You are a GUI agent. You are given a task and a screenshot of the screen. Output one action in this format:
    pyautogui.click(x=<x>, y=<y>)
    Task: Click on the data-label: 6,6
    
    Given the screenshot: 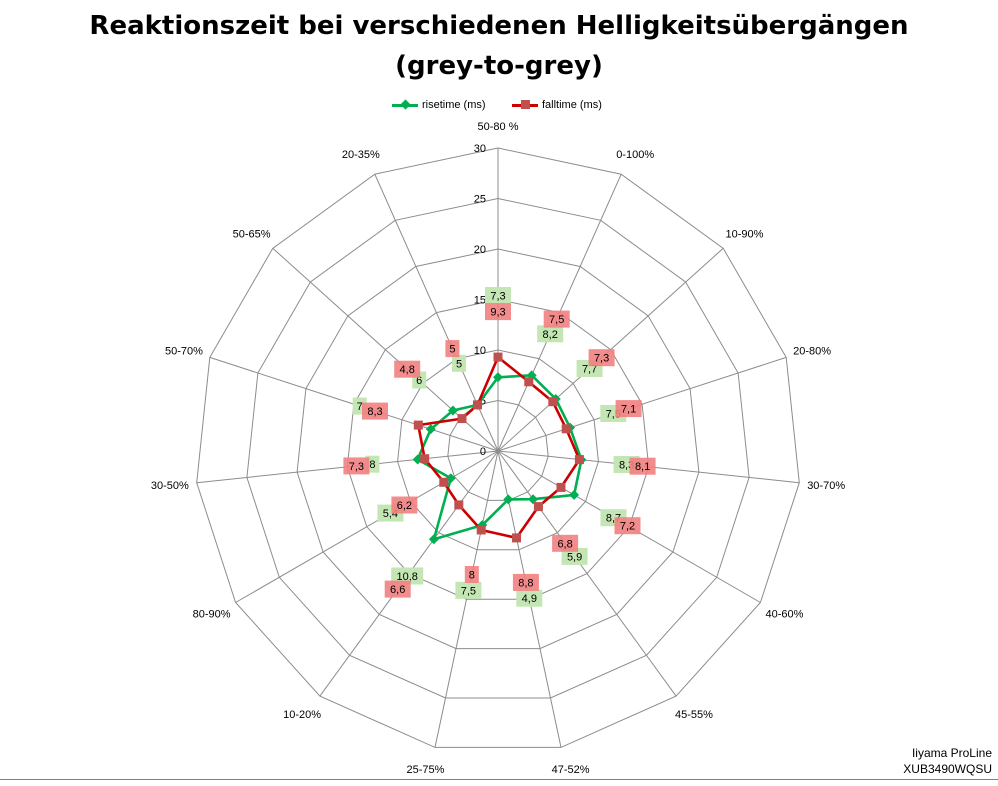 What is the action you would take?
    pyautogui.click(x=397, y=590)
    